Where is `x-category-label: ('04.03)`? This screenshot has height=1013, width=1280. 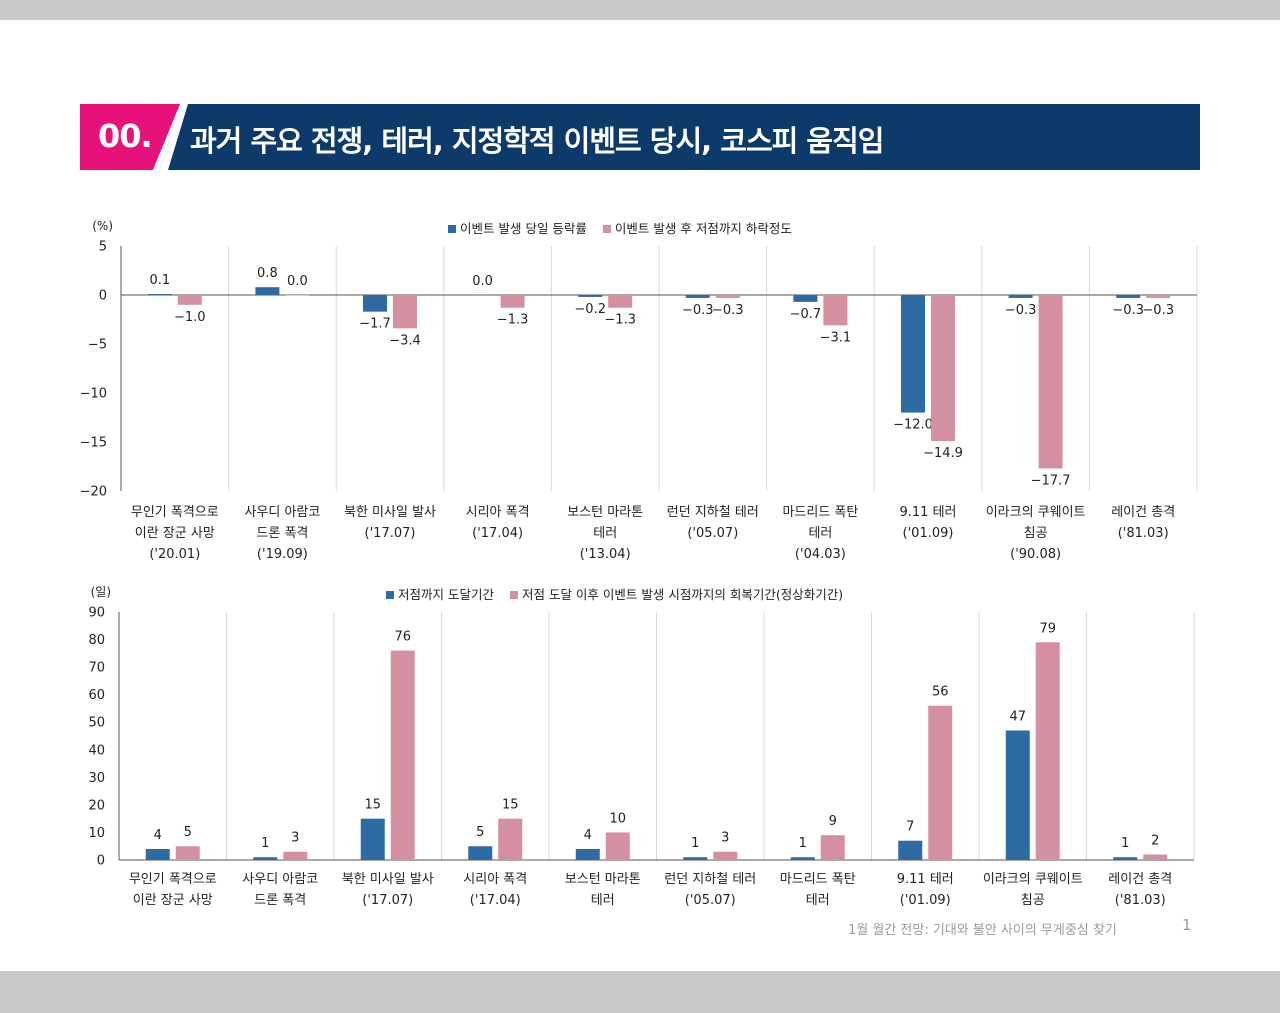 x-category-label: ('04.03) is located at coordinates (820, 554).